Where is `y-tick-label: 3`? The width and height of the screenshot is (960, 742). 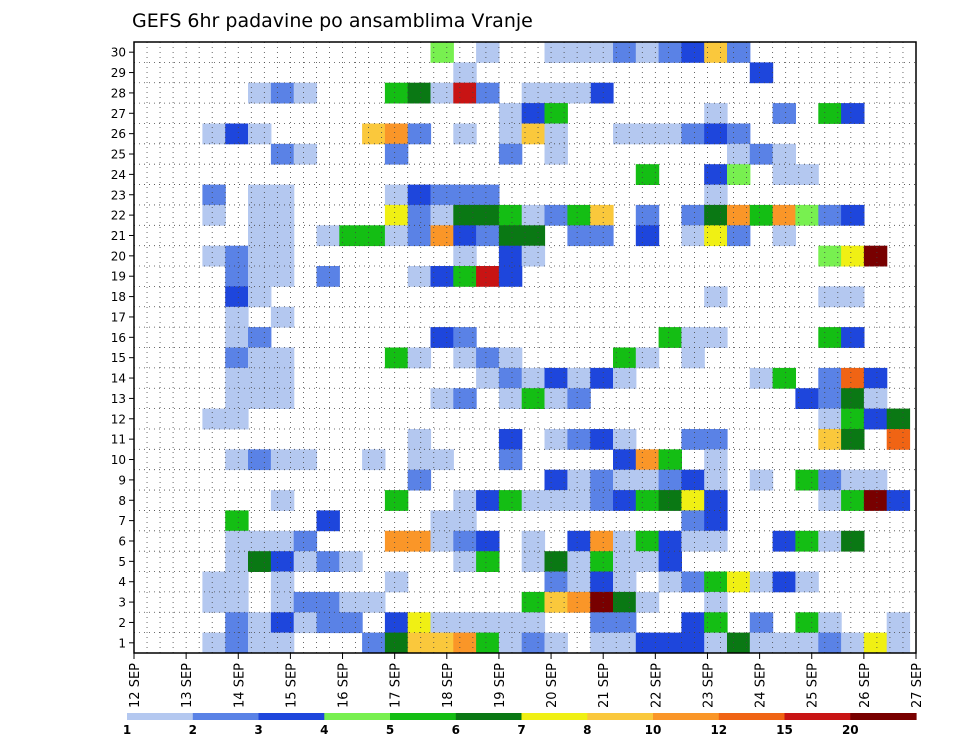 y-tick-label: 3 is located at coordinates (122, 603).